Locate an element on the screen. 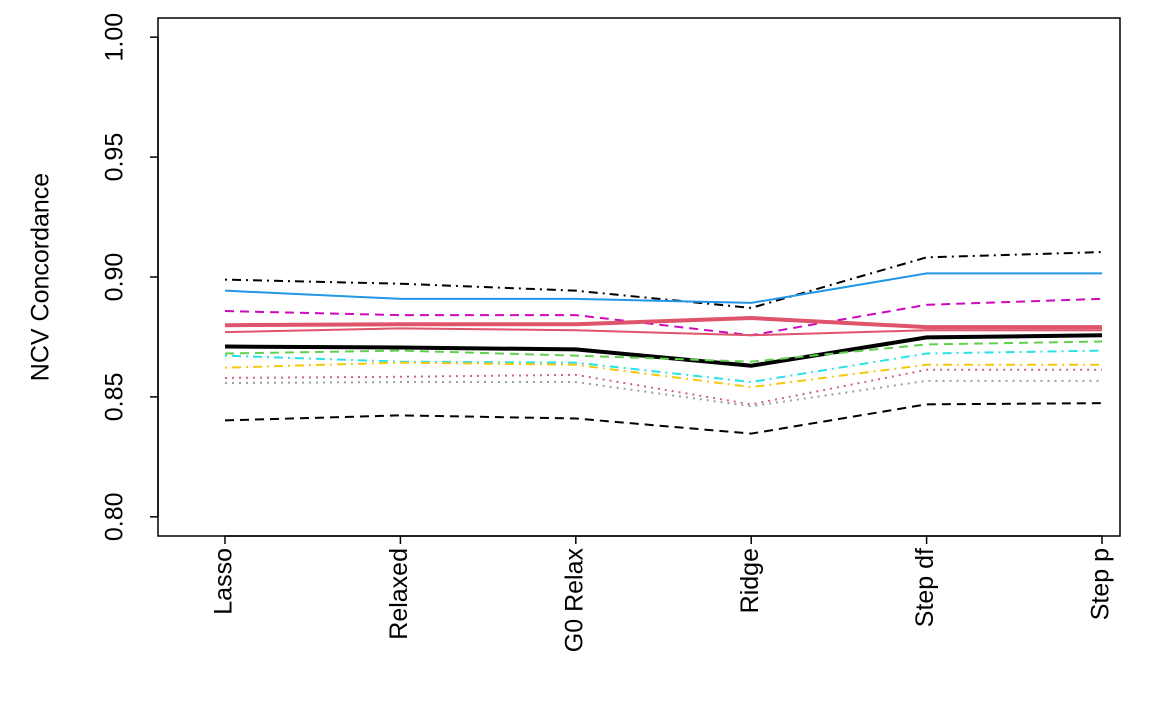 Image resolution: width=1161 pixels, height=702 pixels. y-tick-label: 0.90 is located at coordinates (115, 277).